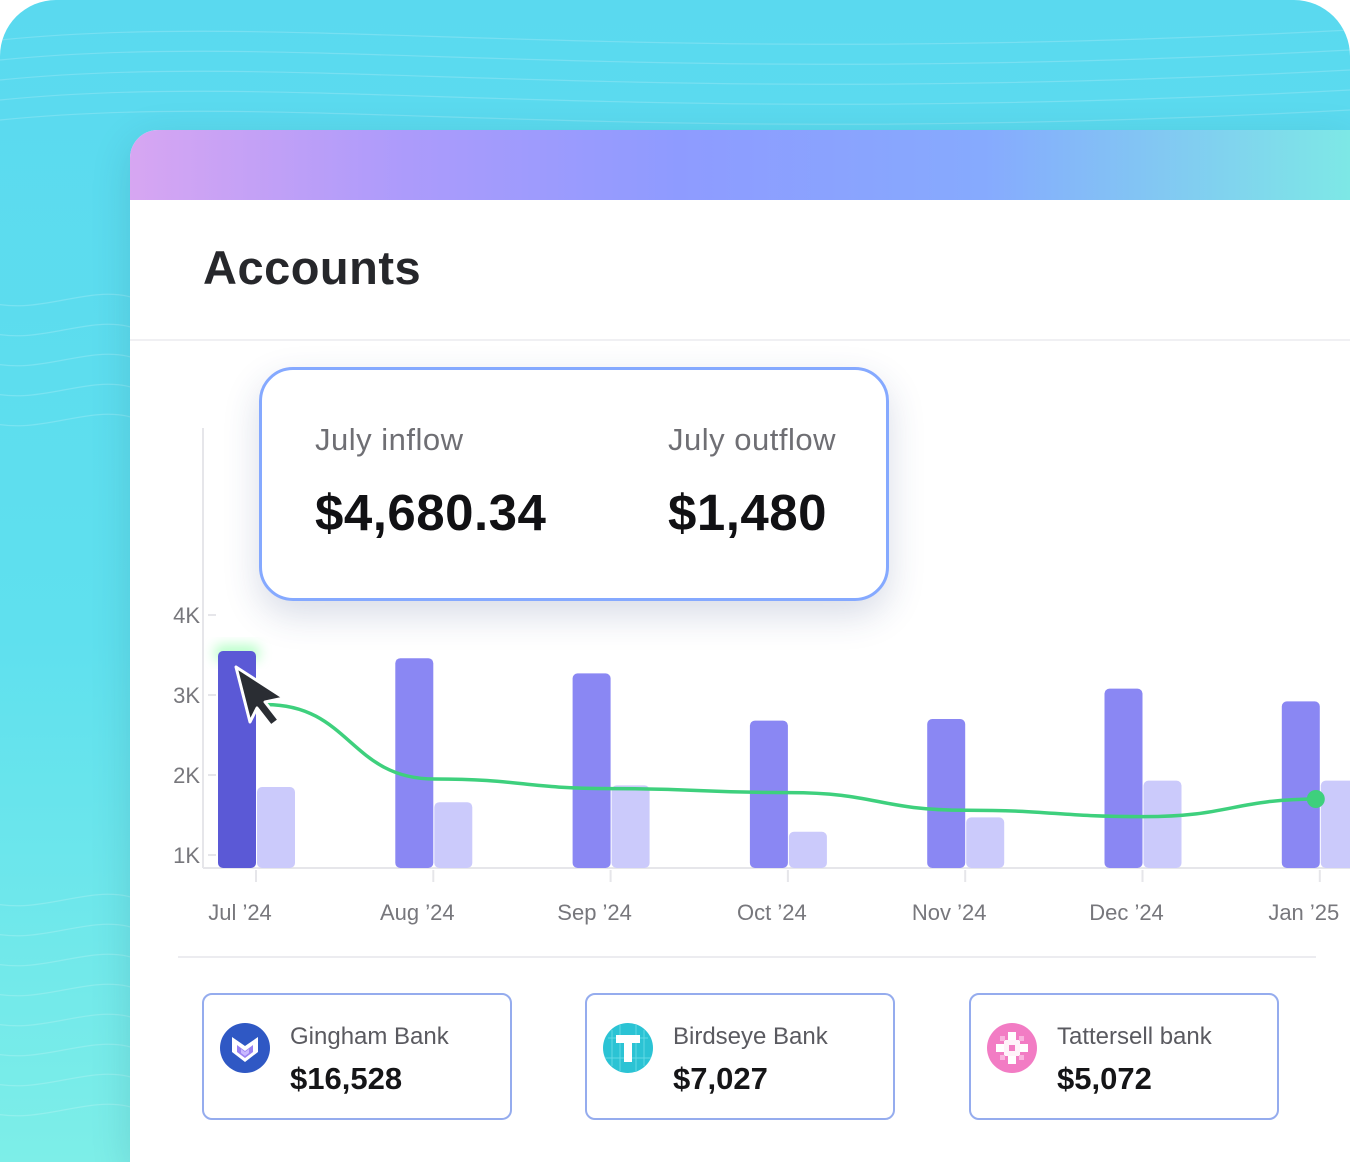  What do you see at coordinates (747, 957) in the screenshot?
I see `section-divider` at bounding box center [747, 957].